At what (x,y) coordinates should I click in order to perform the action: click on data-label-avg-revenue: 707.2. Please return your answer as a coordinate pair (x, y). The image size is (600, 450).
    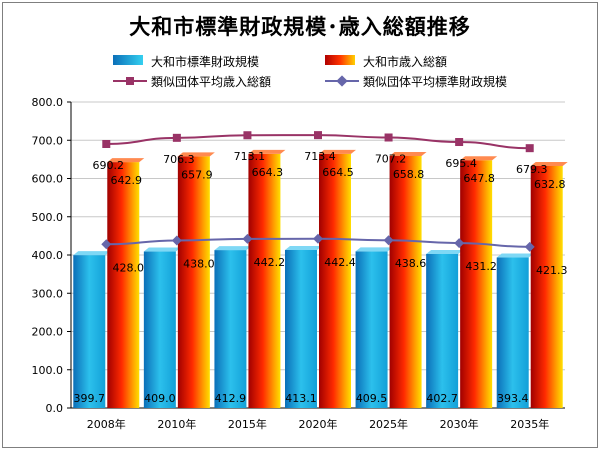
    Looking at the image, I should click on (391, 158).